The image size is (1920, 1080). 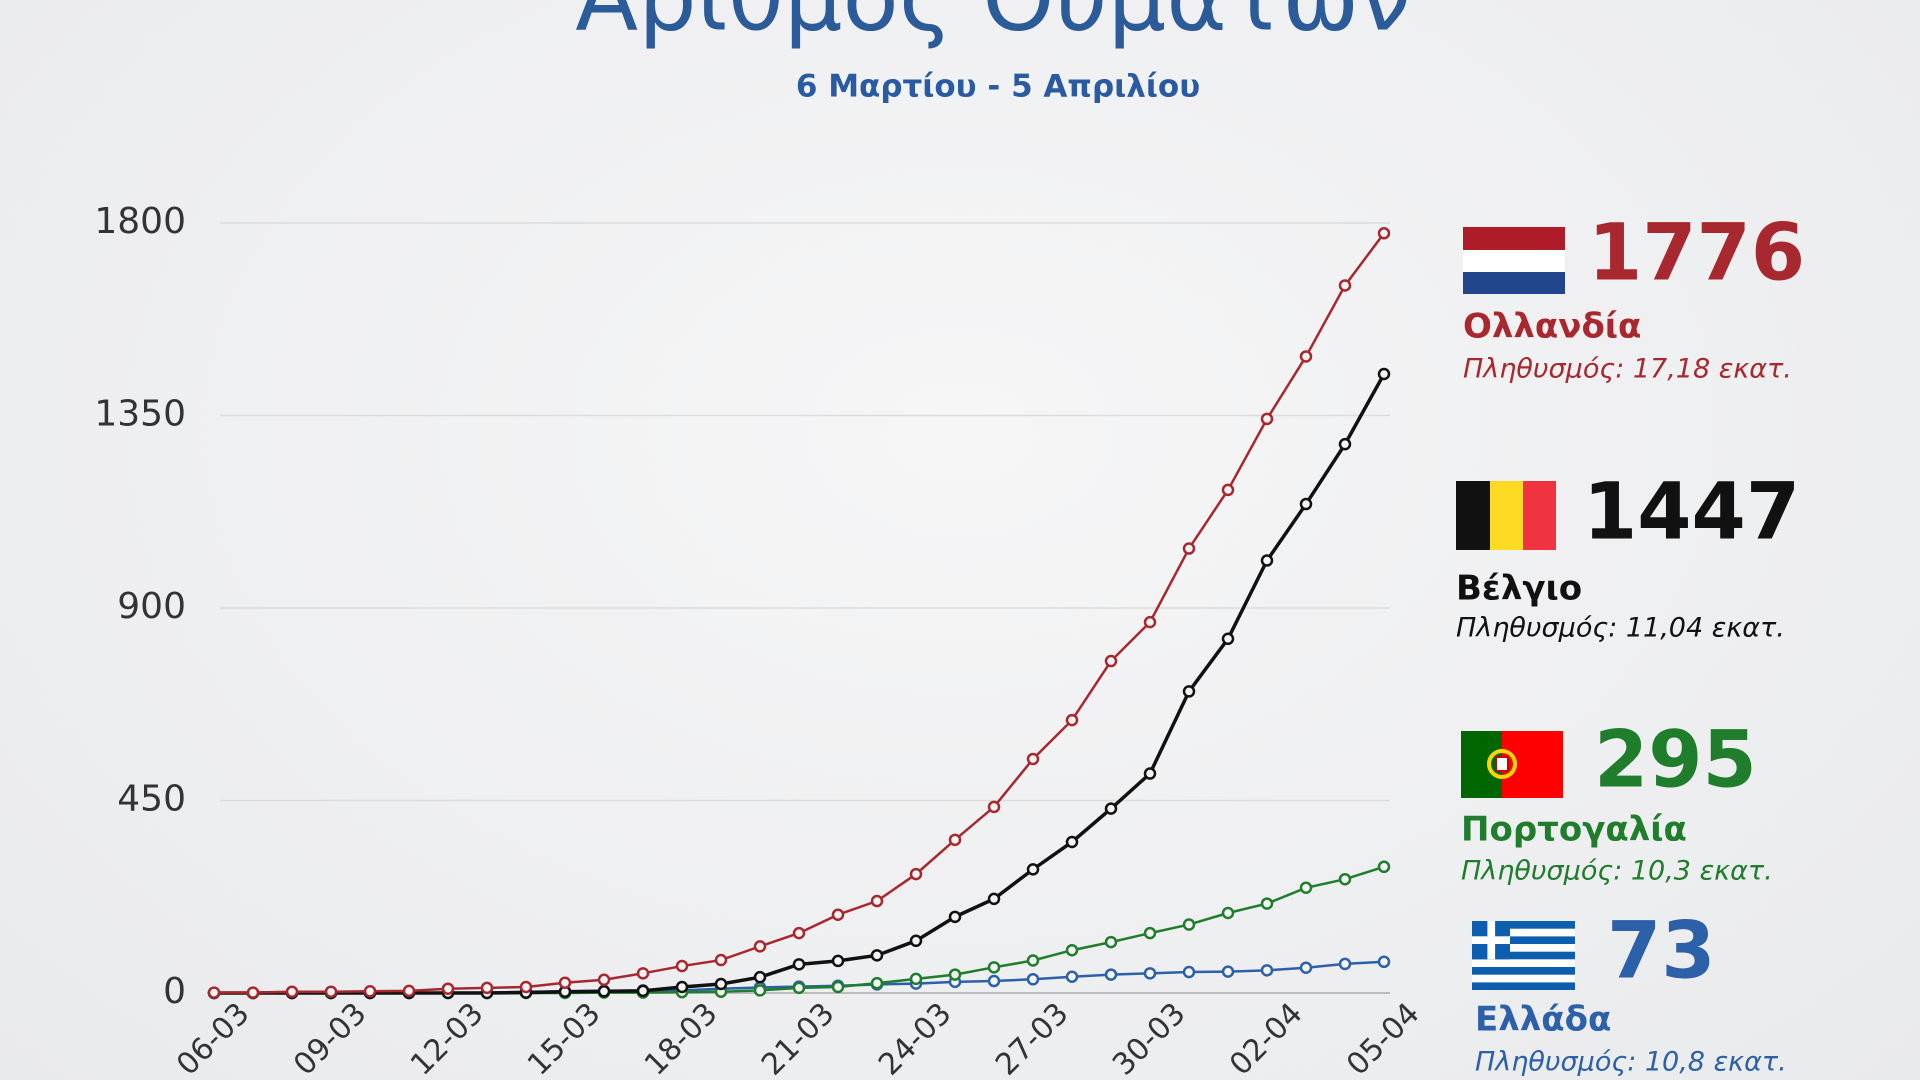 What do you see at coordinates (174, 991) in the screenshot?
I see `y-tick-label: 0` at bounding box center [174, 991].